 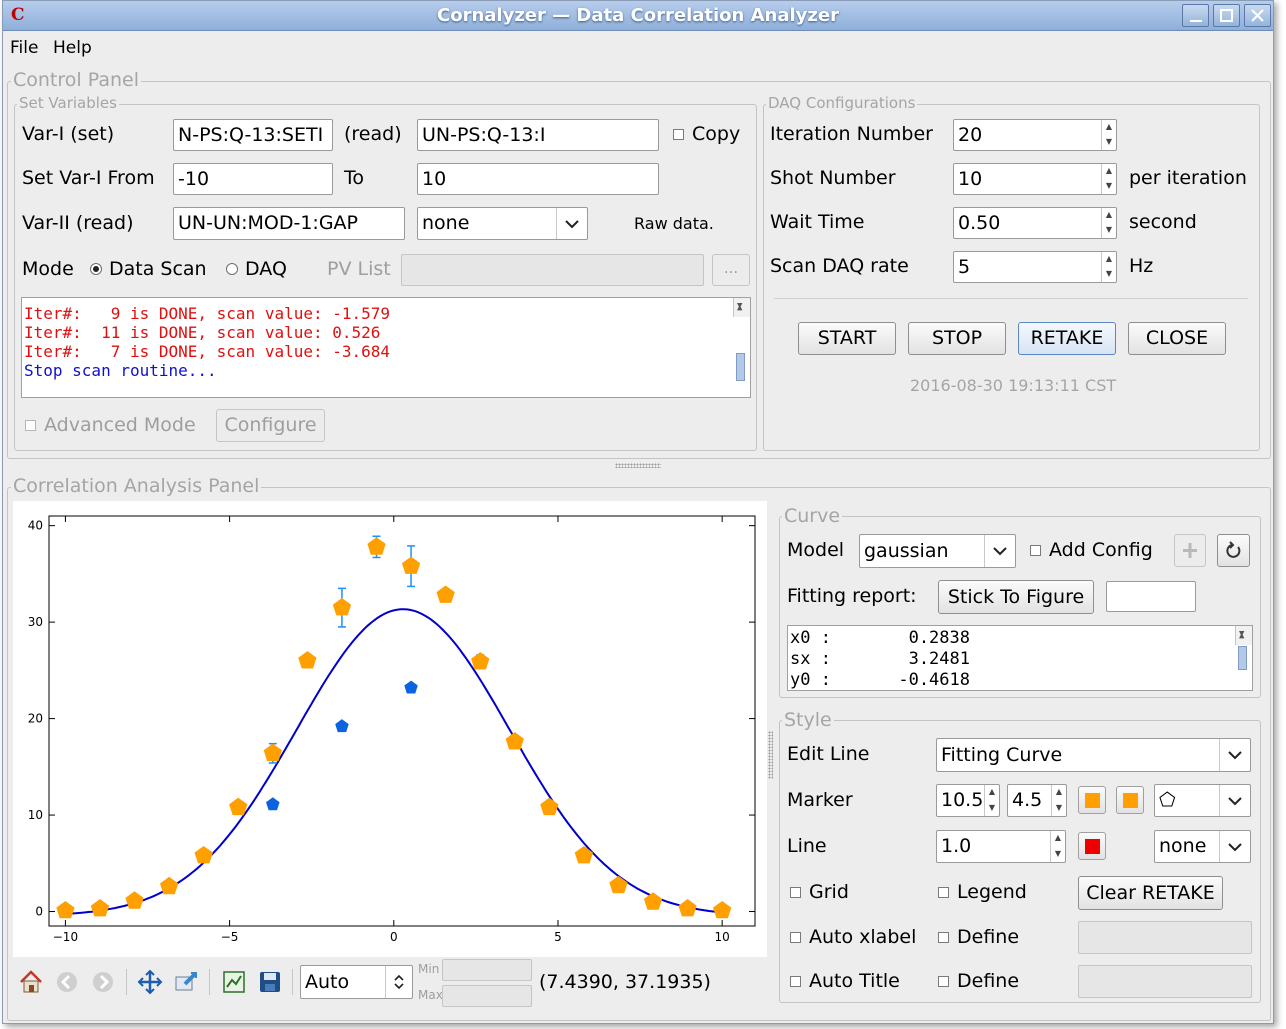 I want to click on back-arrow-icon, so click(x=67, y=982).